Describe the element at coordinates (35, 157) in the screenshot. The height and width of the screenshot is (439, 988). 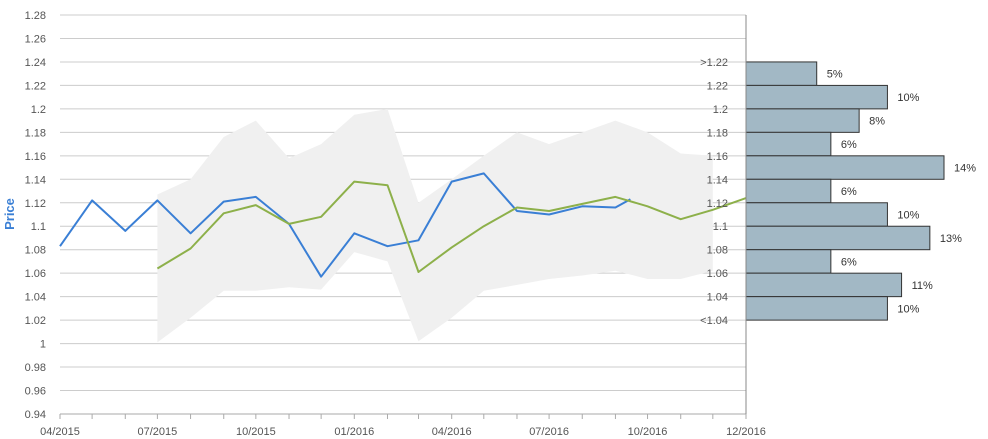
I see `y-tick-label: 1.16` at that location.